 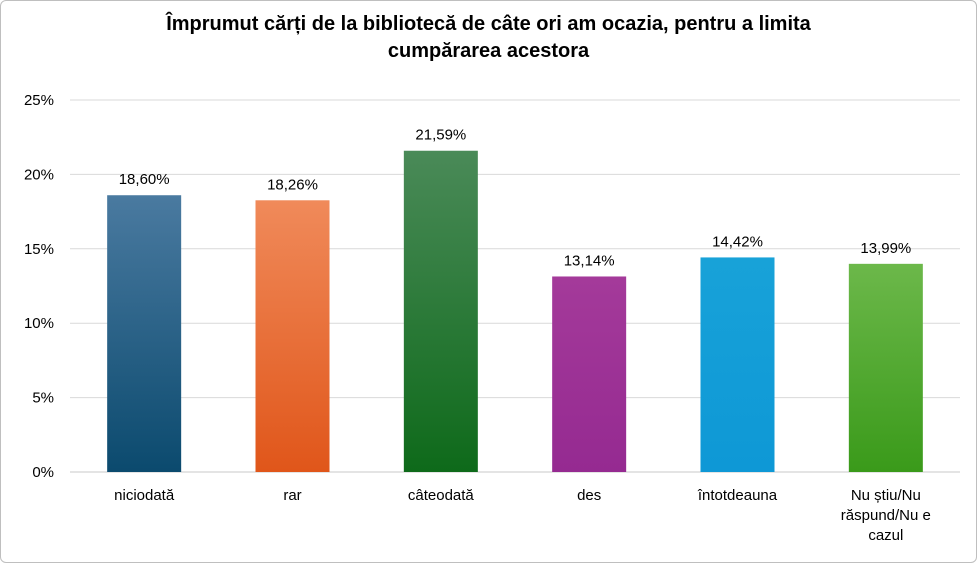 I want to click on x-tick-label: des, so click(x=589, y=495).